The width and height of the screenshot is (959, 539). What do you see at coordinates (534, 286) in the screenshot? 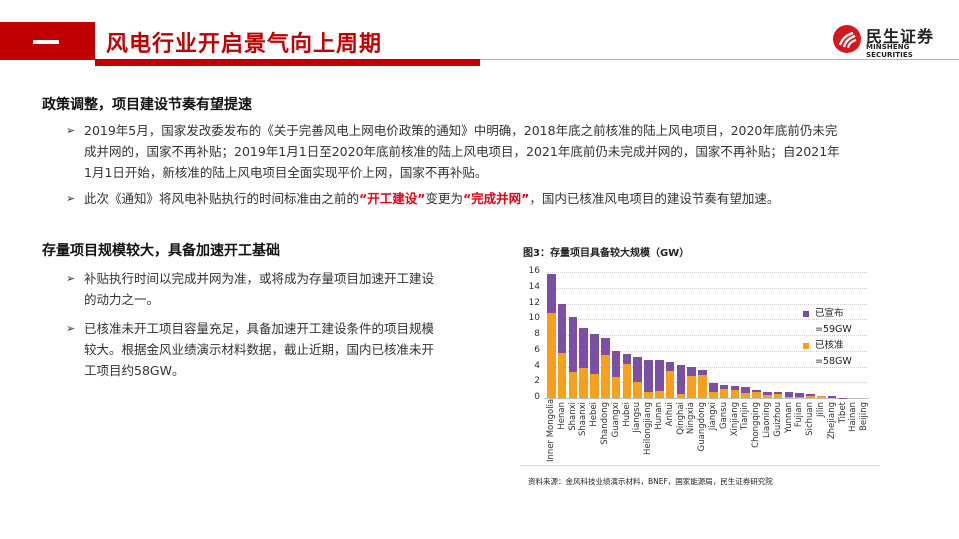
I see `y-tick-label: 14` at bounding box center [534, 286].